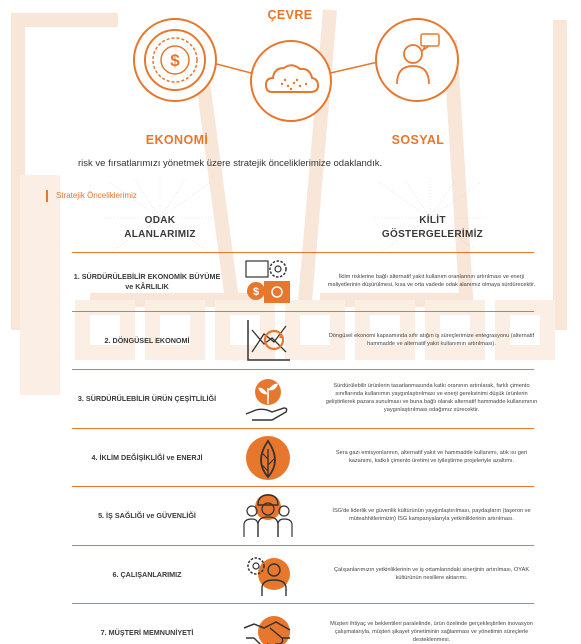  I want to click on employee-gear-icon, so click(268, 576).